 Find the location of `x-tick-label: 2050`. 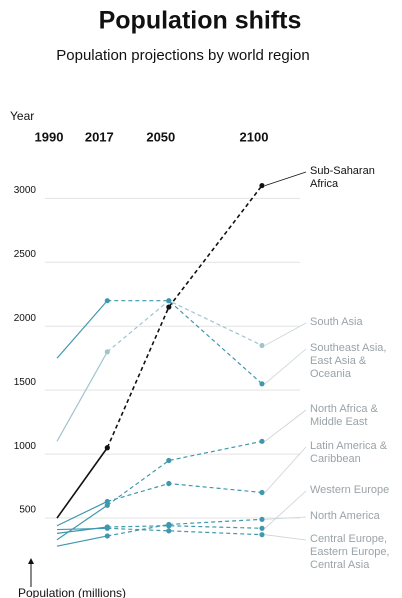

x-tick-label: 2050 is located at coordinates (160, 136).